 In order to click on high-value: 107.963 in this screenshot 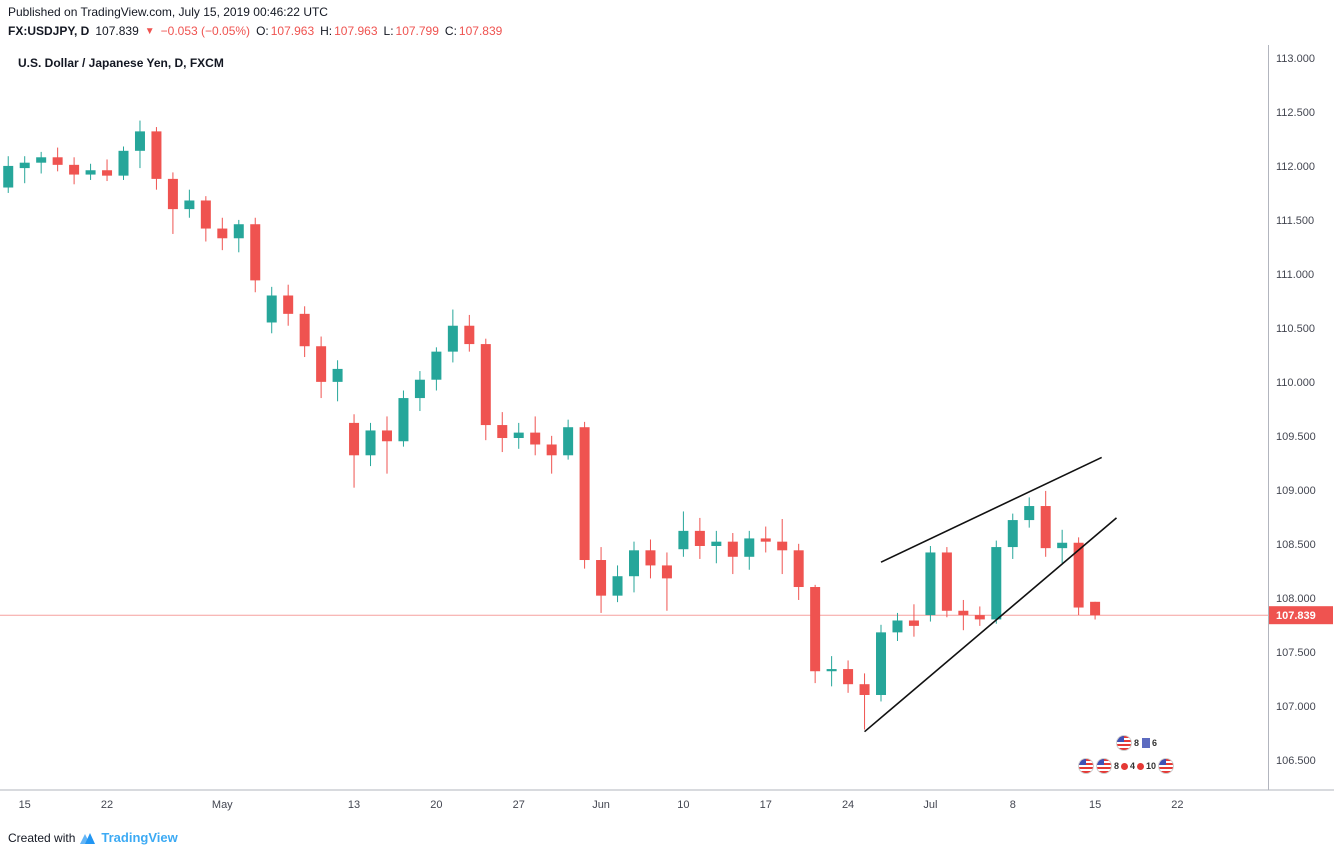, I will do `click(356, 31)`.